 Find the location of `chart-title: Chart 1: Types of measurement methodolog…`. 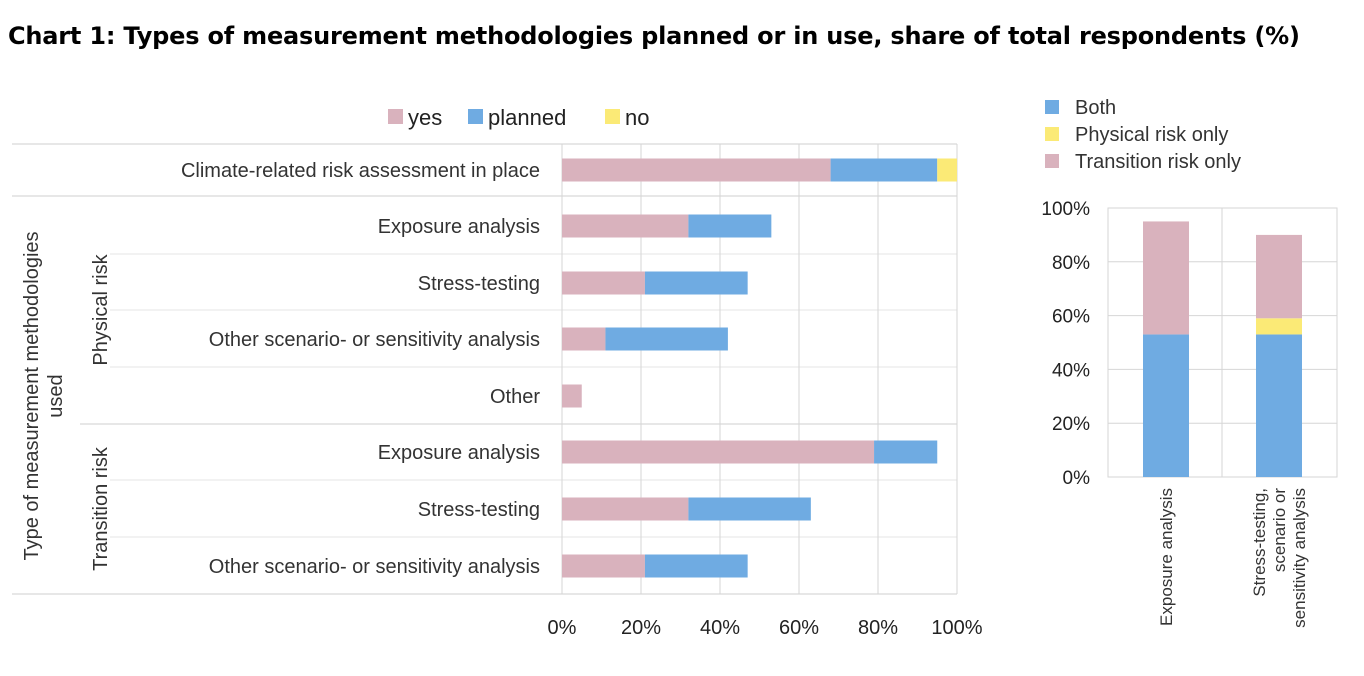

chart-title: Chart 1: Types of measurement methodolog… is located at coordinates (654, 36).